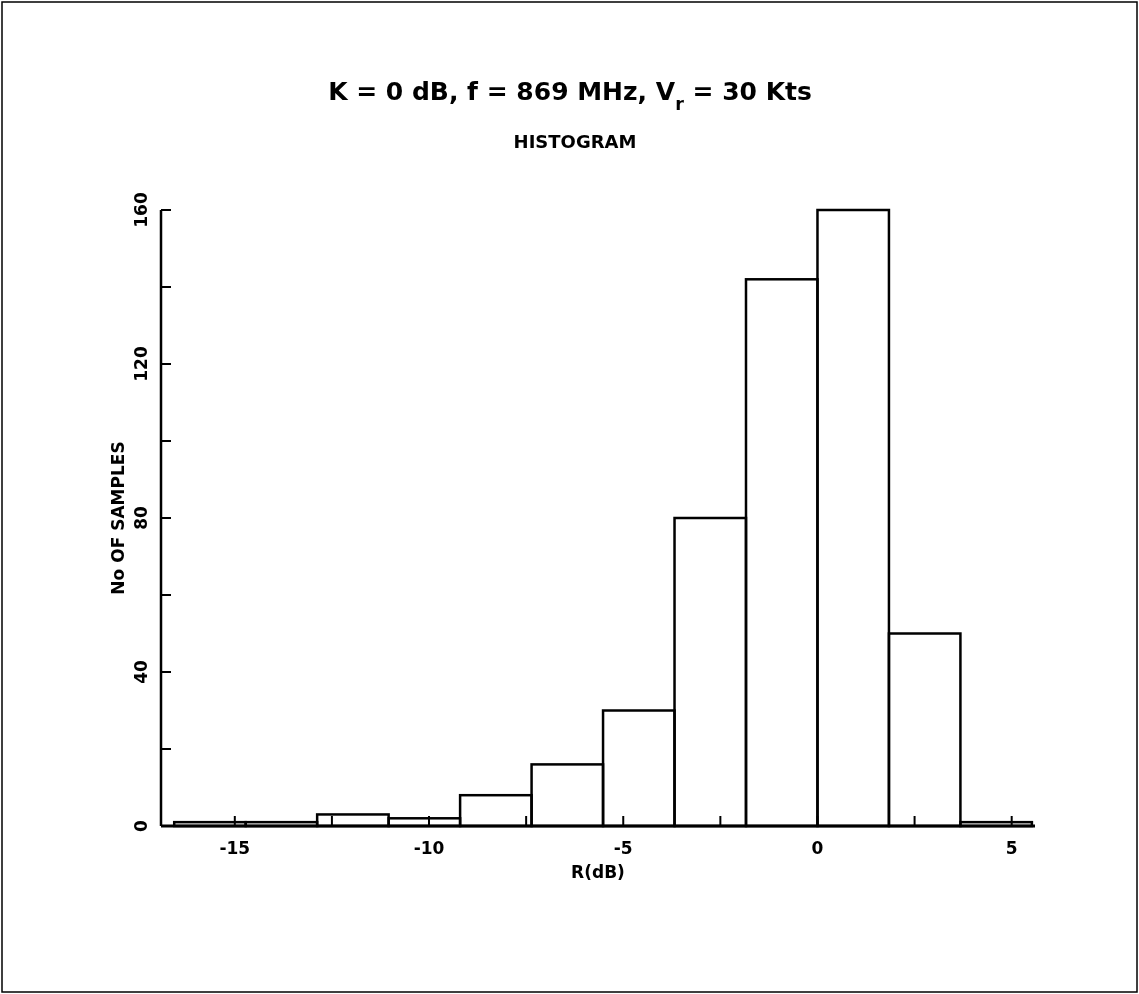 The width and height of the screenshot is (1139, 994). Describe the element at coordinates (141, 518) in the screenshot. I see `y-tick-label: 80` at that location.